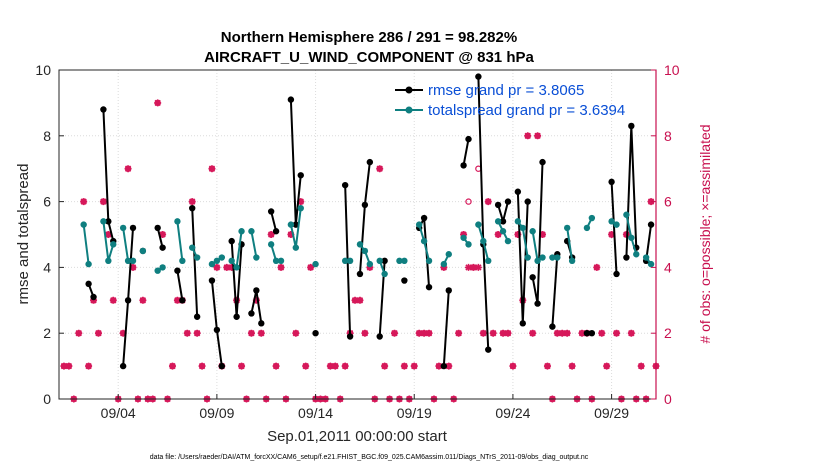  Describe the element at coordinates (446, 328) in the screenshot. I see `rmse-line-segment` at that location.